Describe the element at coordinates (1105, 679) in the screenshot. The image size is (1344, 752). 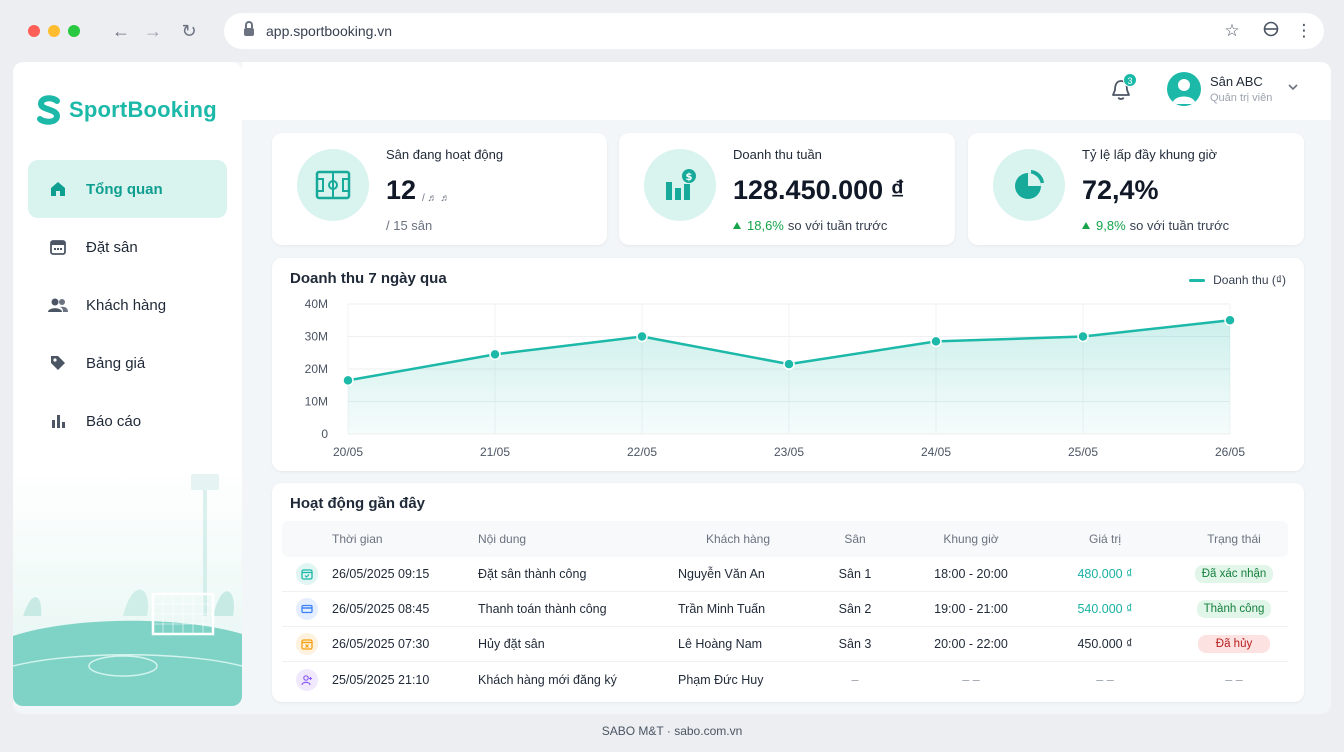
I see `cell-value: – –` at that location.